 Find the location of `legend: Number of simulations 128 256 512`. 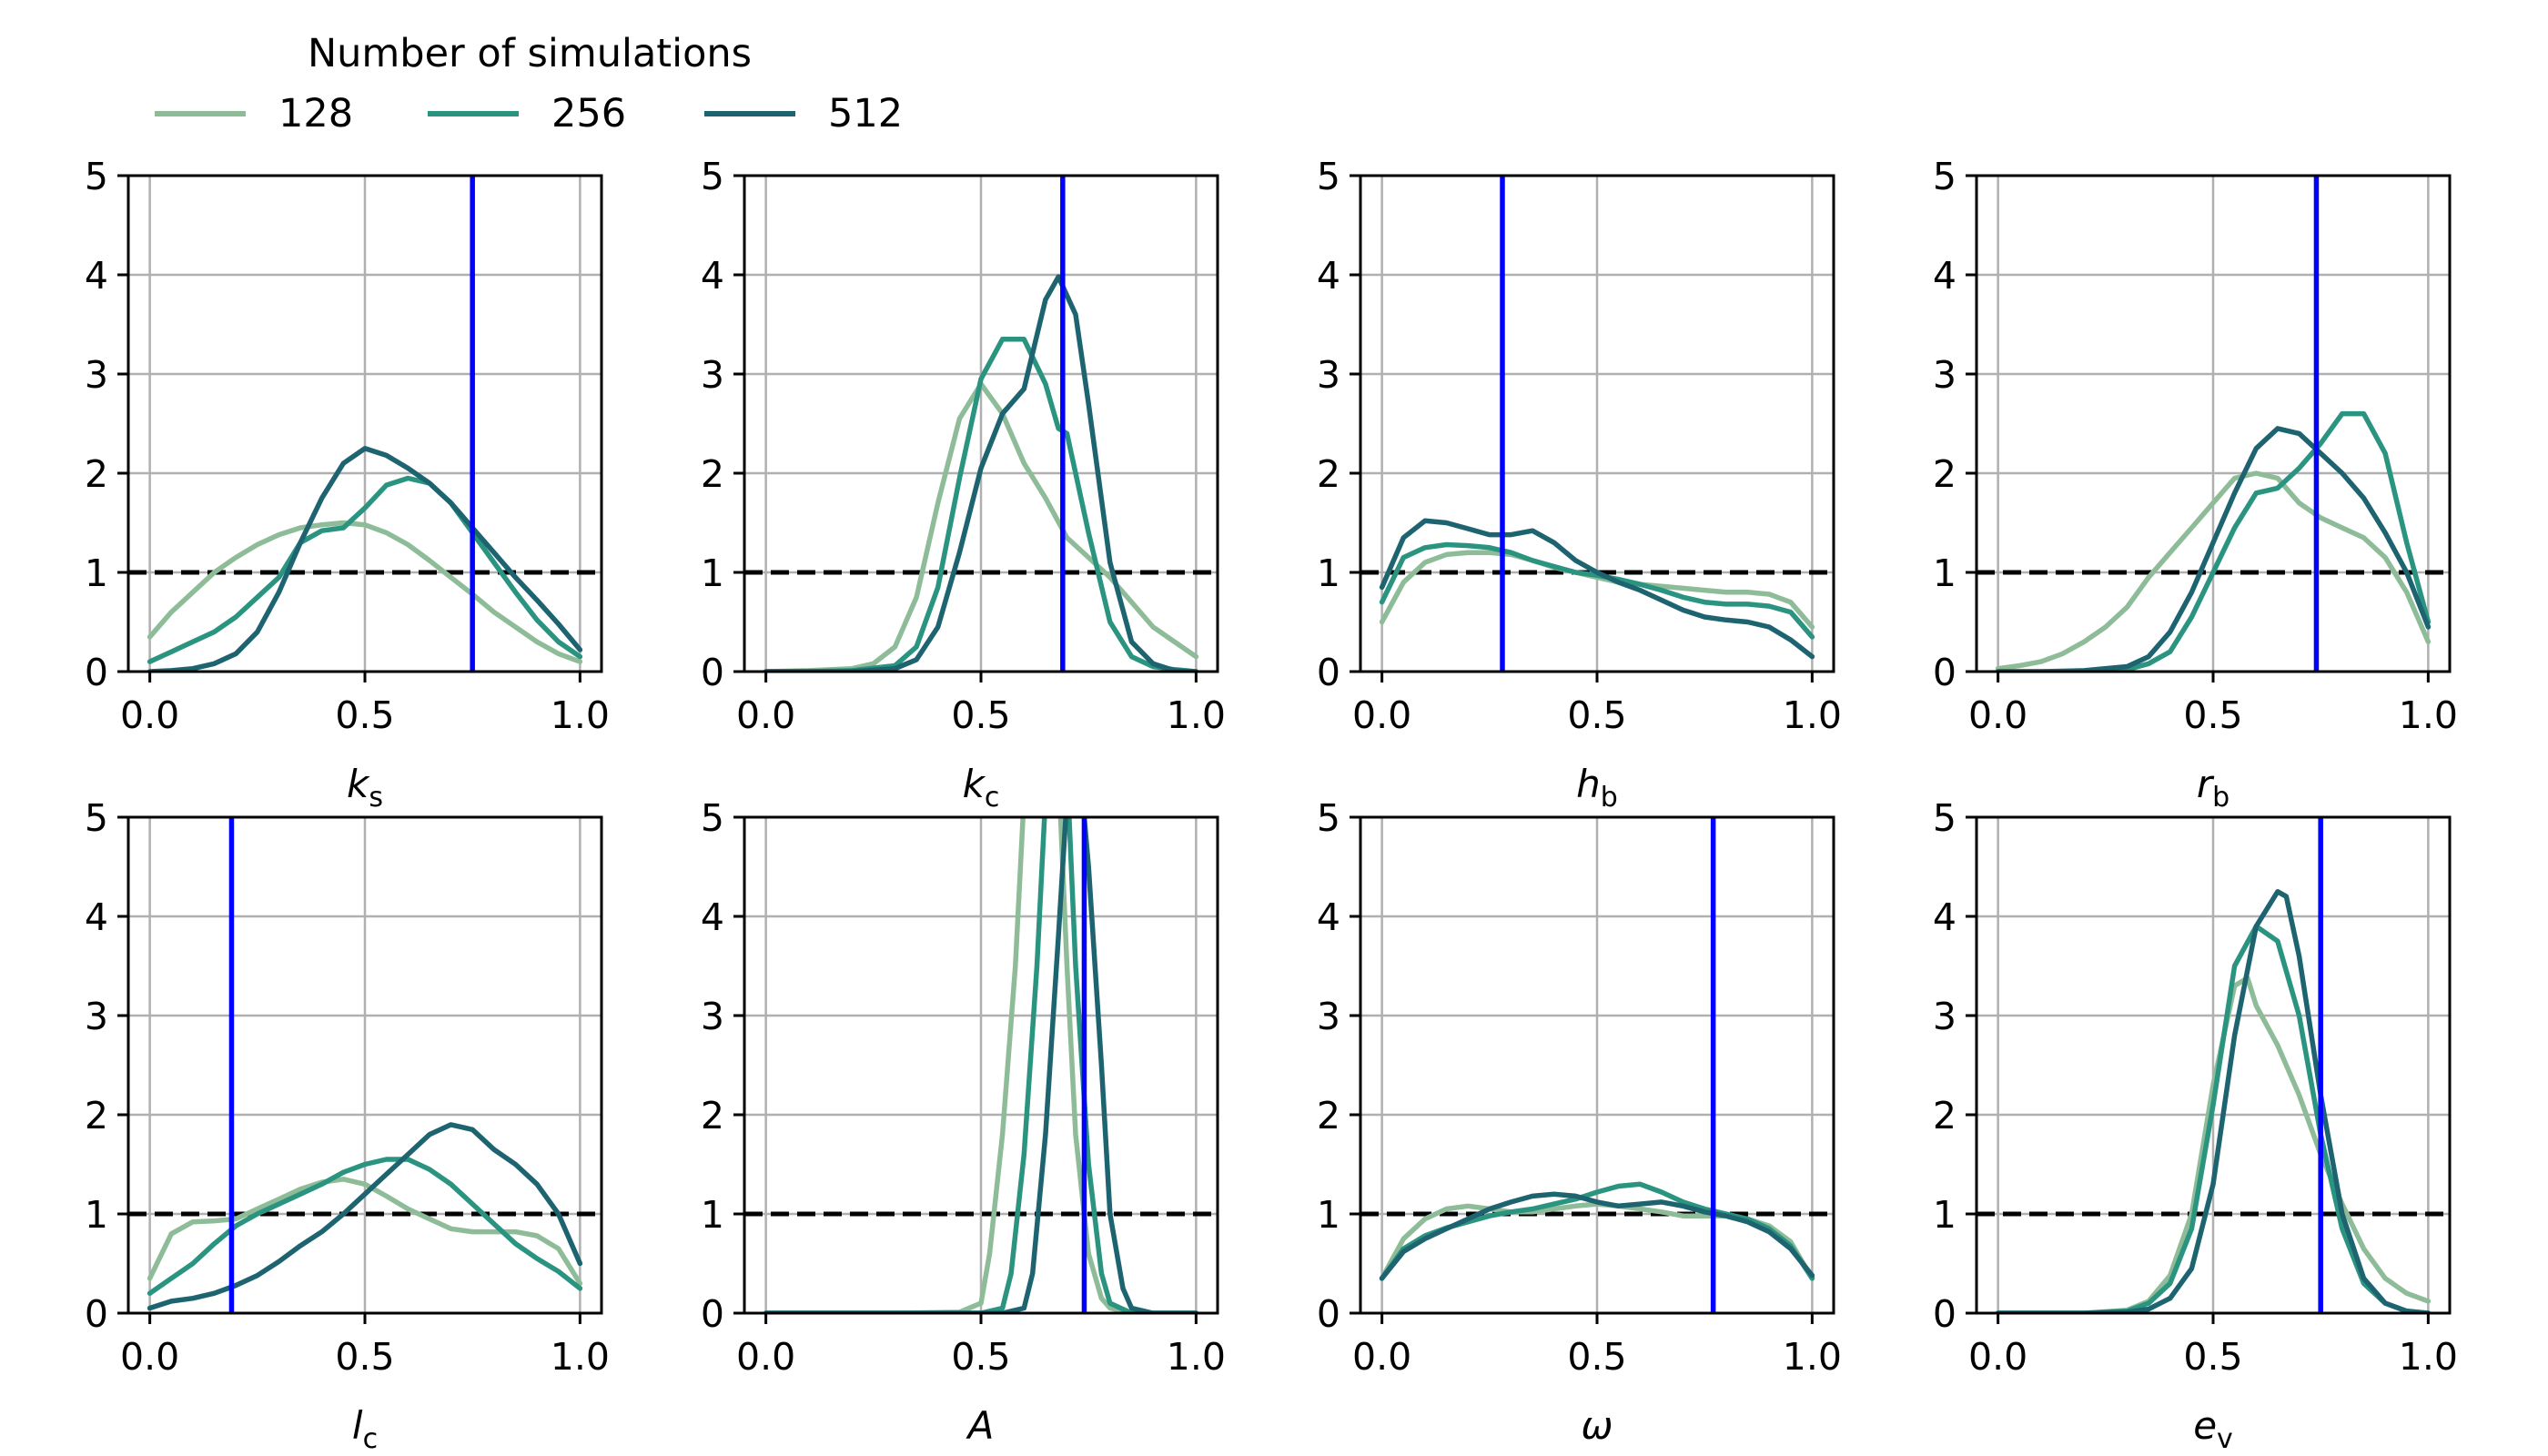

legend: Number of simulations 128 256 512 is located at coordinates (556, 87).